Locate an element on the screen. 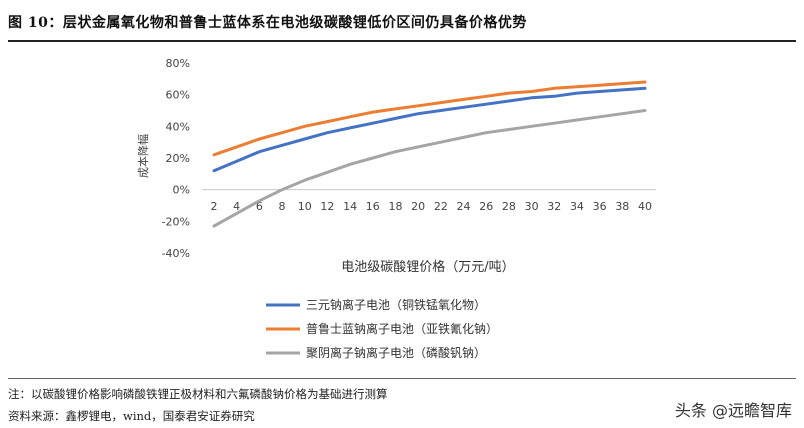 The image size is (804, 428). x-tick-label: 6 is located at coordinates (259, 206).